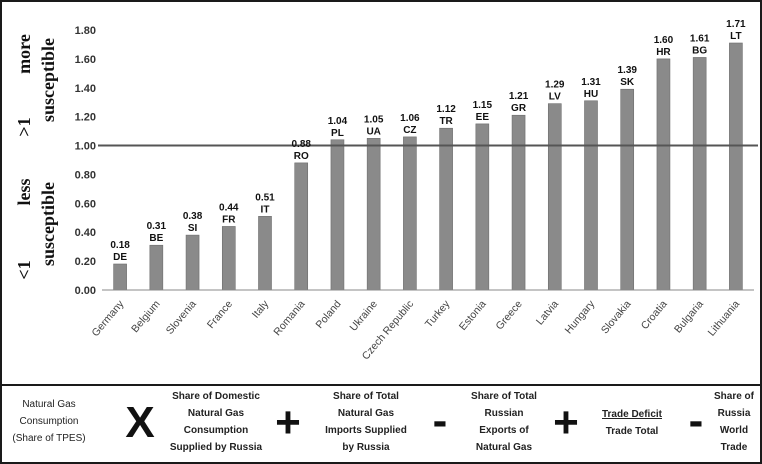 This screenshot has height=464, width=762. What do you see at coordinates (337, 133) in the screenshot?
I see `country-code-label: PL` at bounding box center [337, 133].